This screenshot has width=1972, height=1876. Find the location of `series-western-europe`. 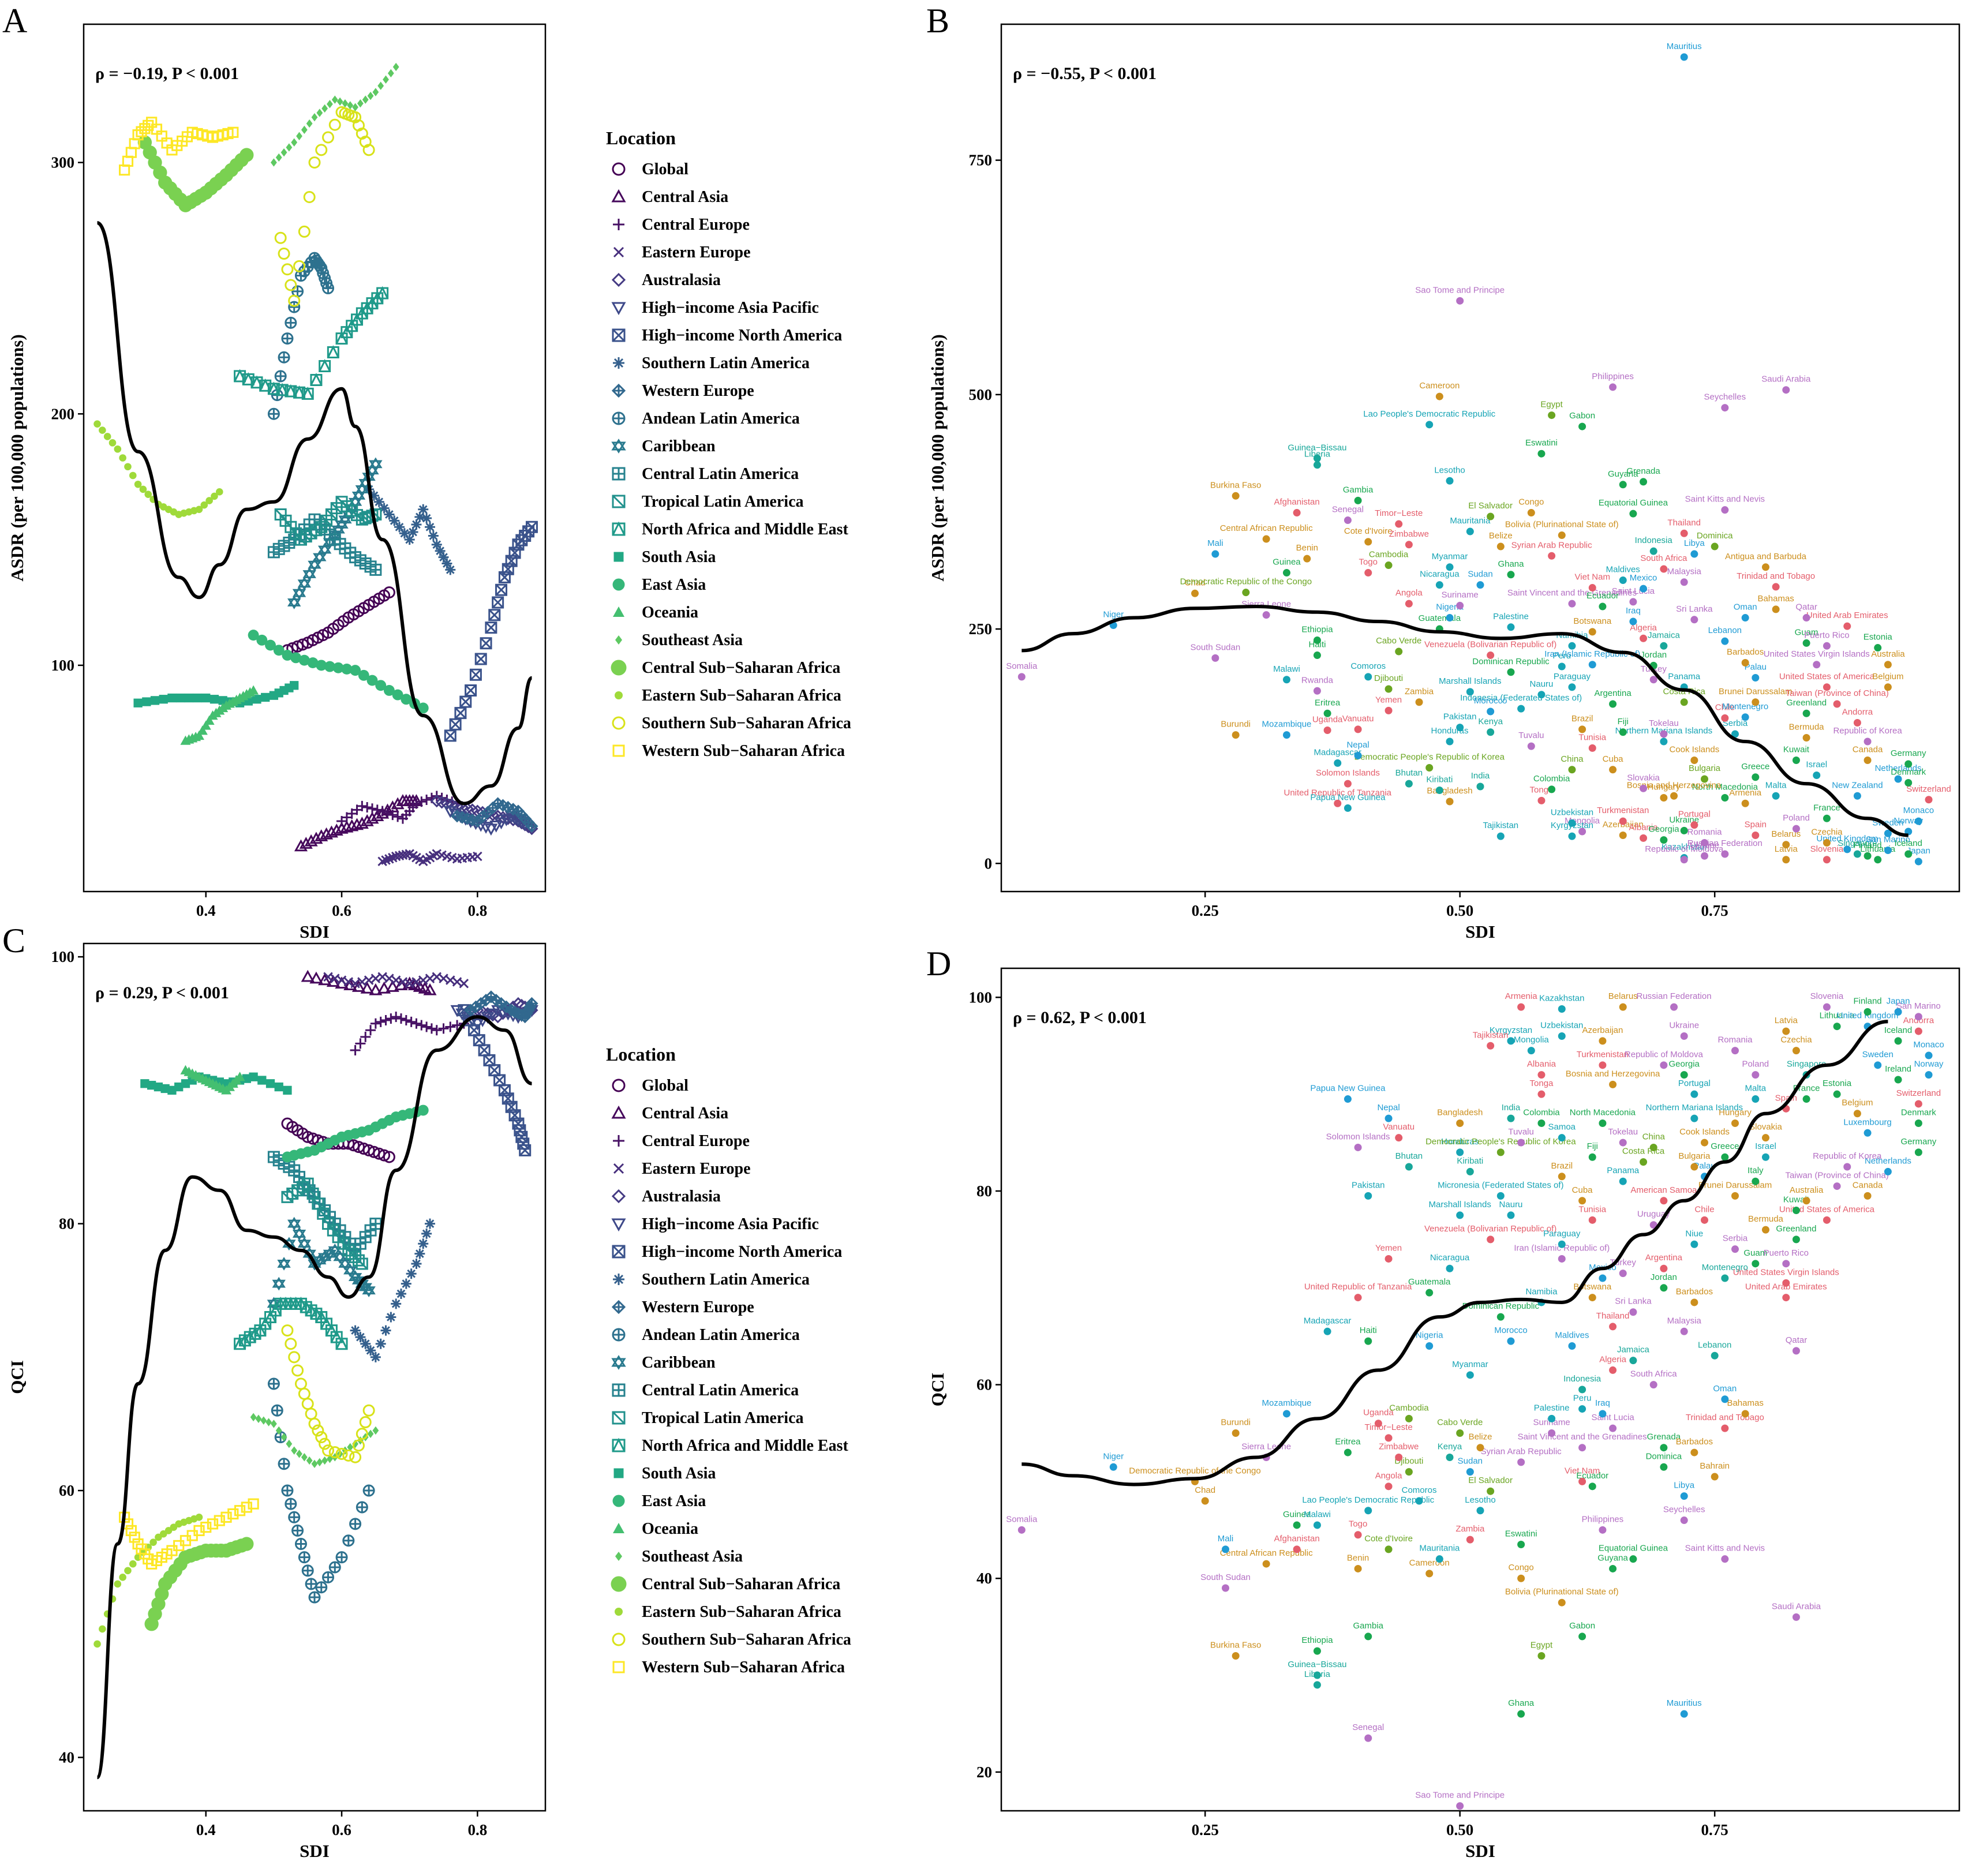

series-western-europe is located at coordinates (494, 815).